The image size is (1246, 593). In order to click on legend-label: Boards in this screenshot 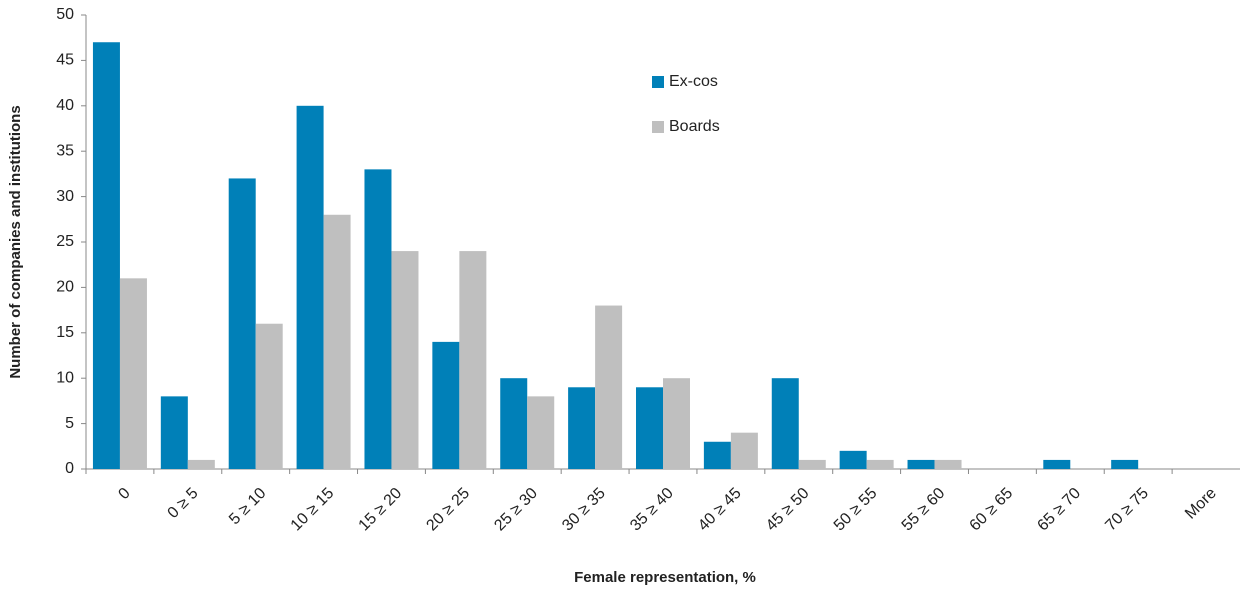, I will do `click(694, 126)`.